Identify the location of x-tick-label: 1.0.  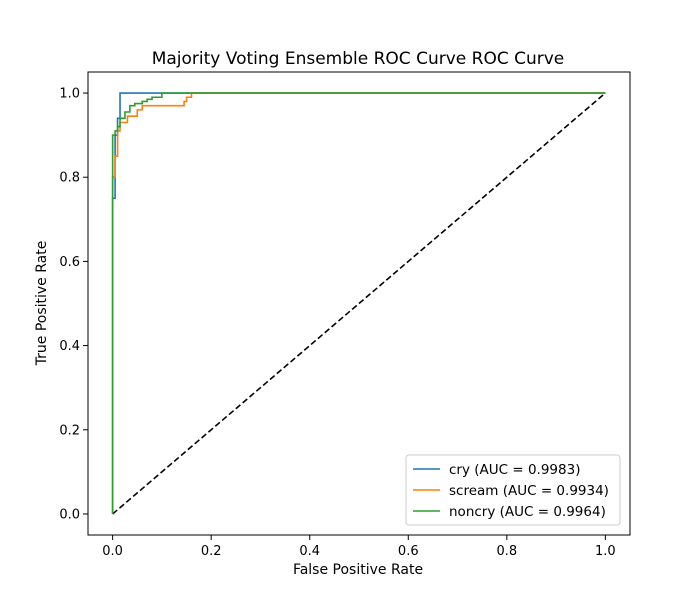
(605, 551).